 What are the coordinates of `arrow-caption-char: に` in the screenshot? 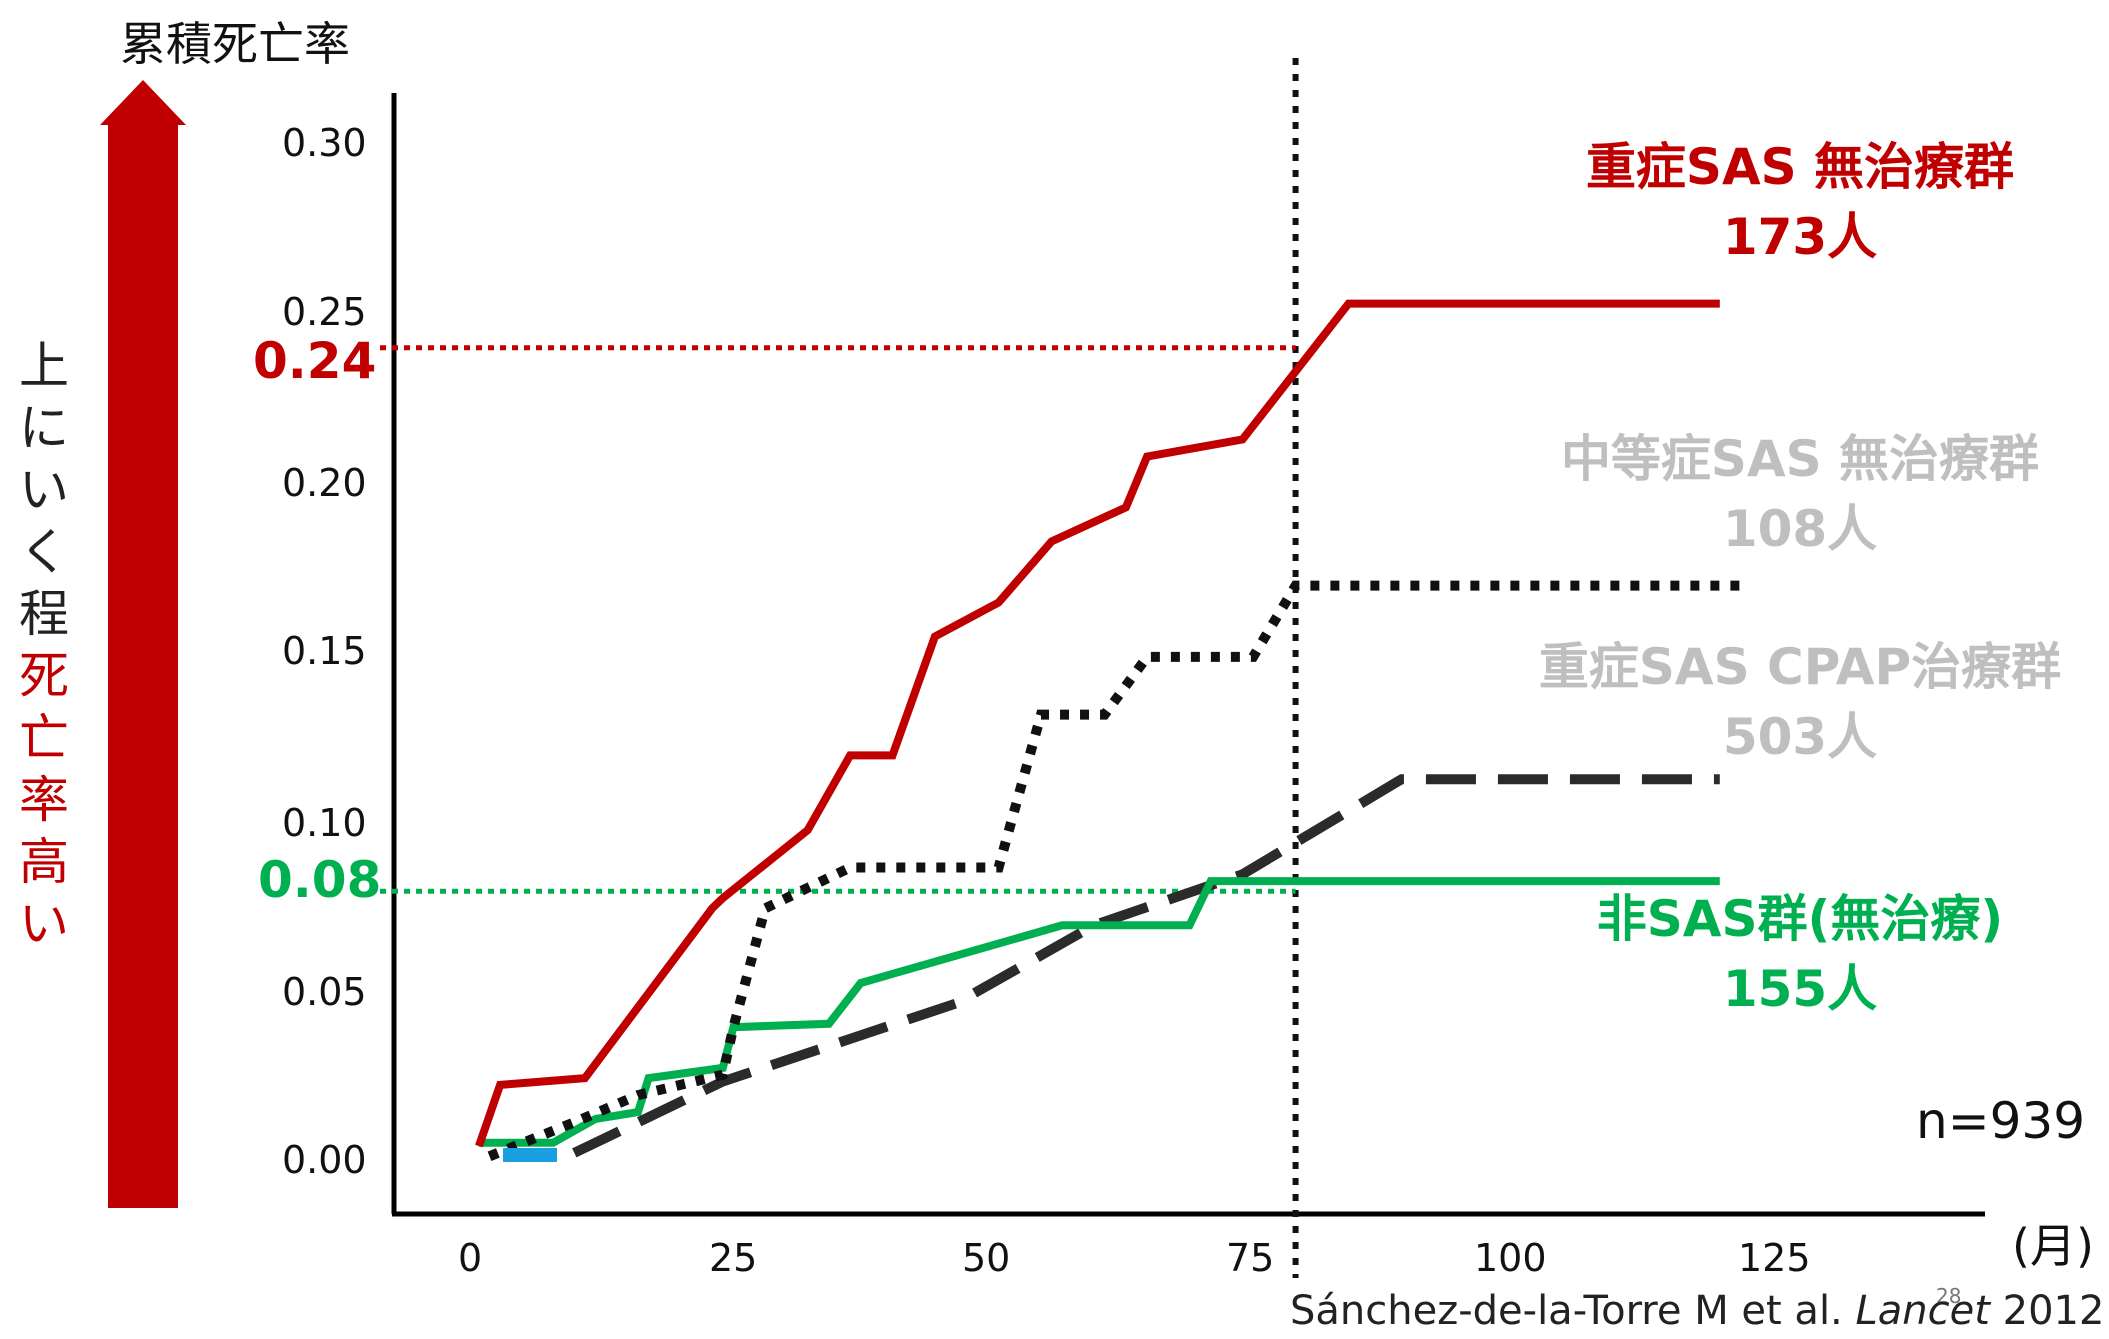 It's located at (44, 428).